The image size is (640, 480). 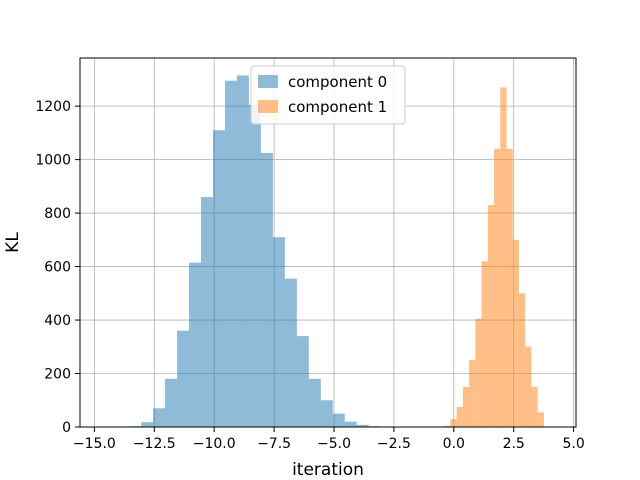 I want to click on y-tick-label: 200, so click(x=57, y=375).